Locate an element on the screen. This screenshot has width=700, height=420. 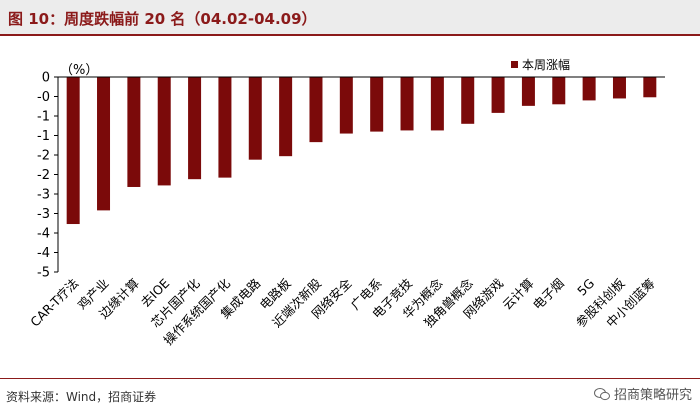
footer-rule is located at coordinates (350, 378).